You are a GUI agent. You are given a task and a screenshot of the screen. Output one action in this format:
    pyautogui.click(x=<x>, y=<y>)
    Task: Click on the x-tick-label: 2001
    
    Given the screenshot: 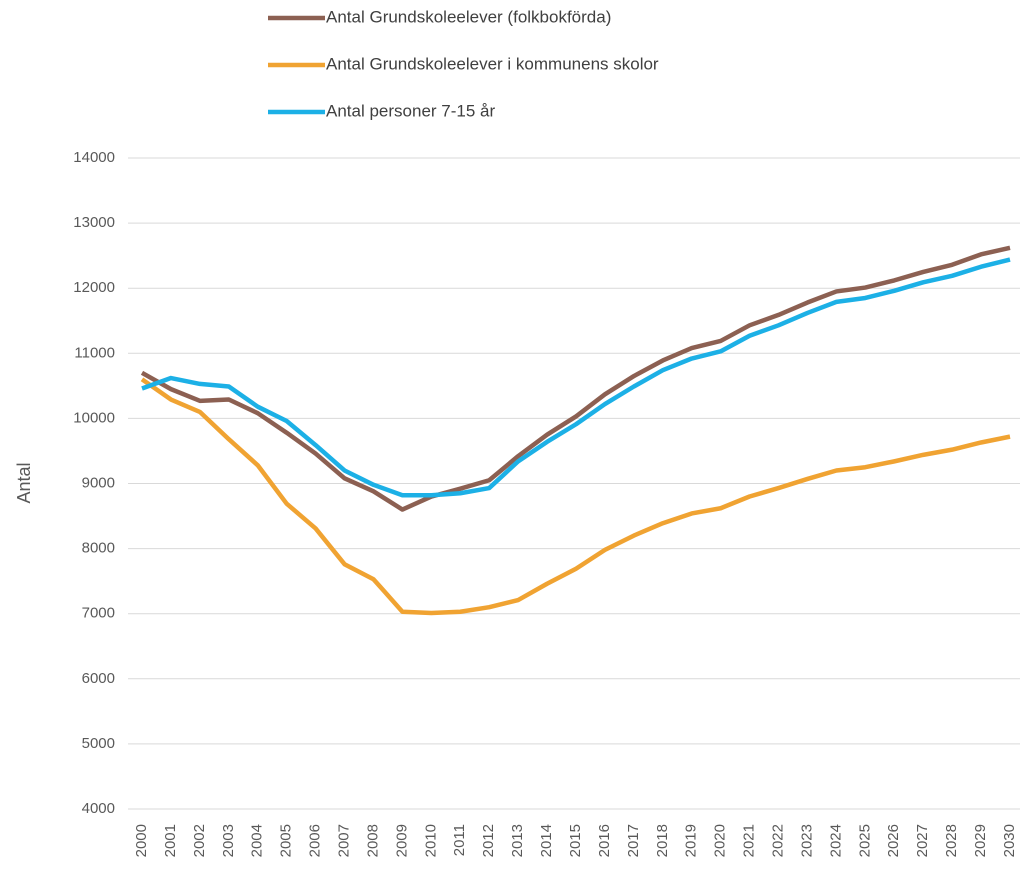 What is the action you would take?
    pyautogui.click(x=170, y=840)
    